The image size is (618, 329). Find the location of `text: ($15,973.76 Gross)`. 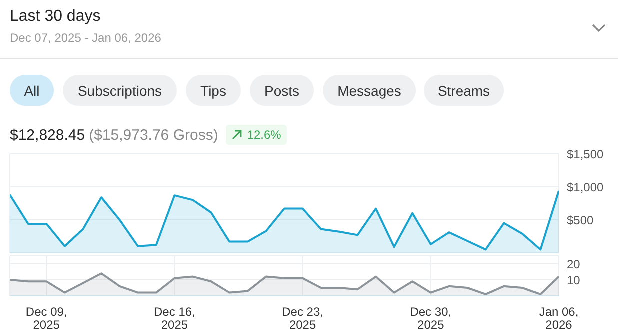

text: ($15,973.76 Gross) is located at coordinates (153, 135).